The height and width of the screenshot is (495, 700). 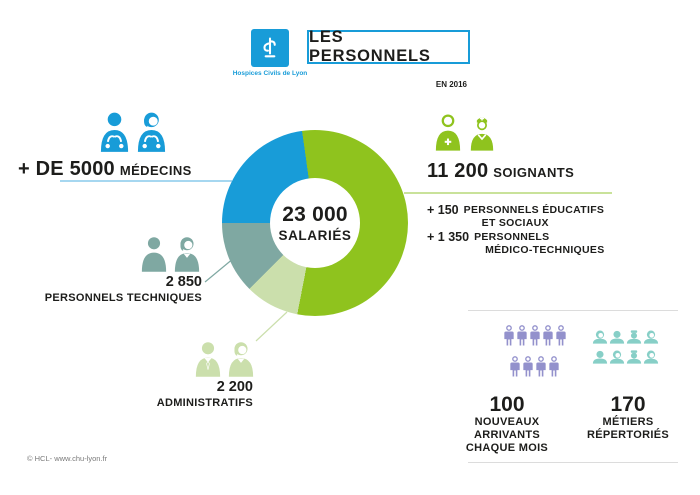 I want to click on arrivants-label: NOUVEAUX ARRIVANTS CHAQUE MOIS, so click(x=507, y=435).